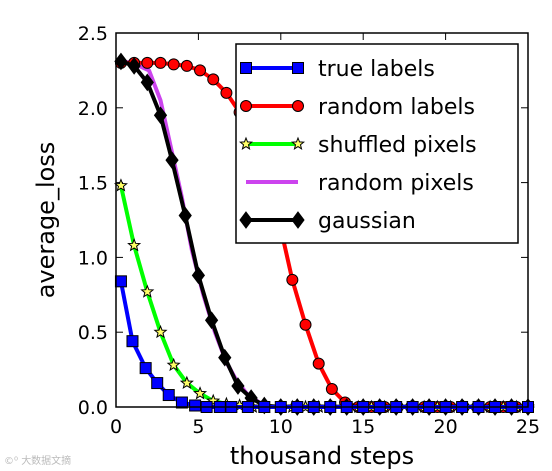 Image resolution: width=552 pixels, height=471 pixels. I want to click on x-axis-label: thousand steps, so click(322, 456).